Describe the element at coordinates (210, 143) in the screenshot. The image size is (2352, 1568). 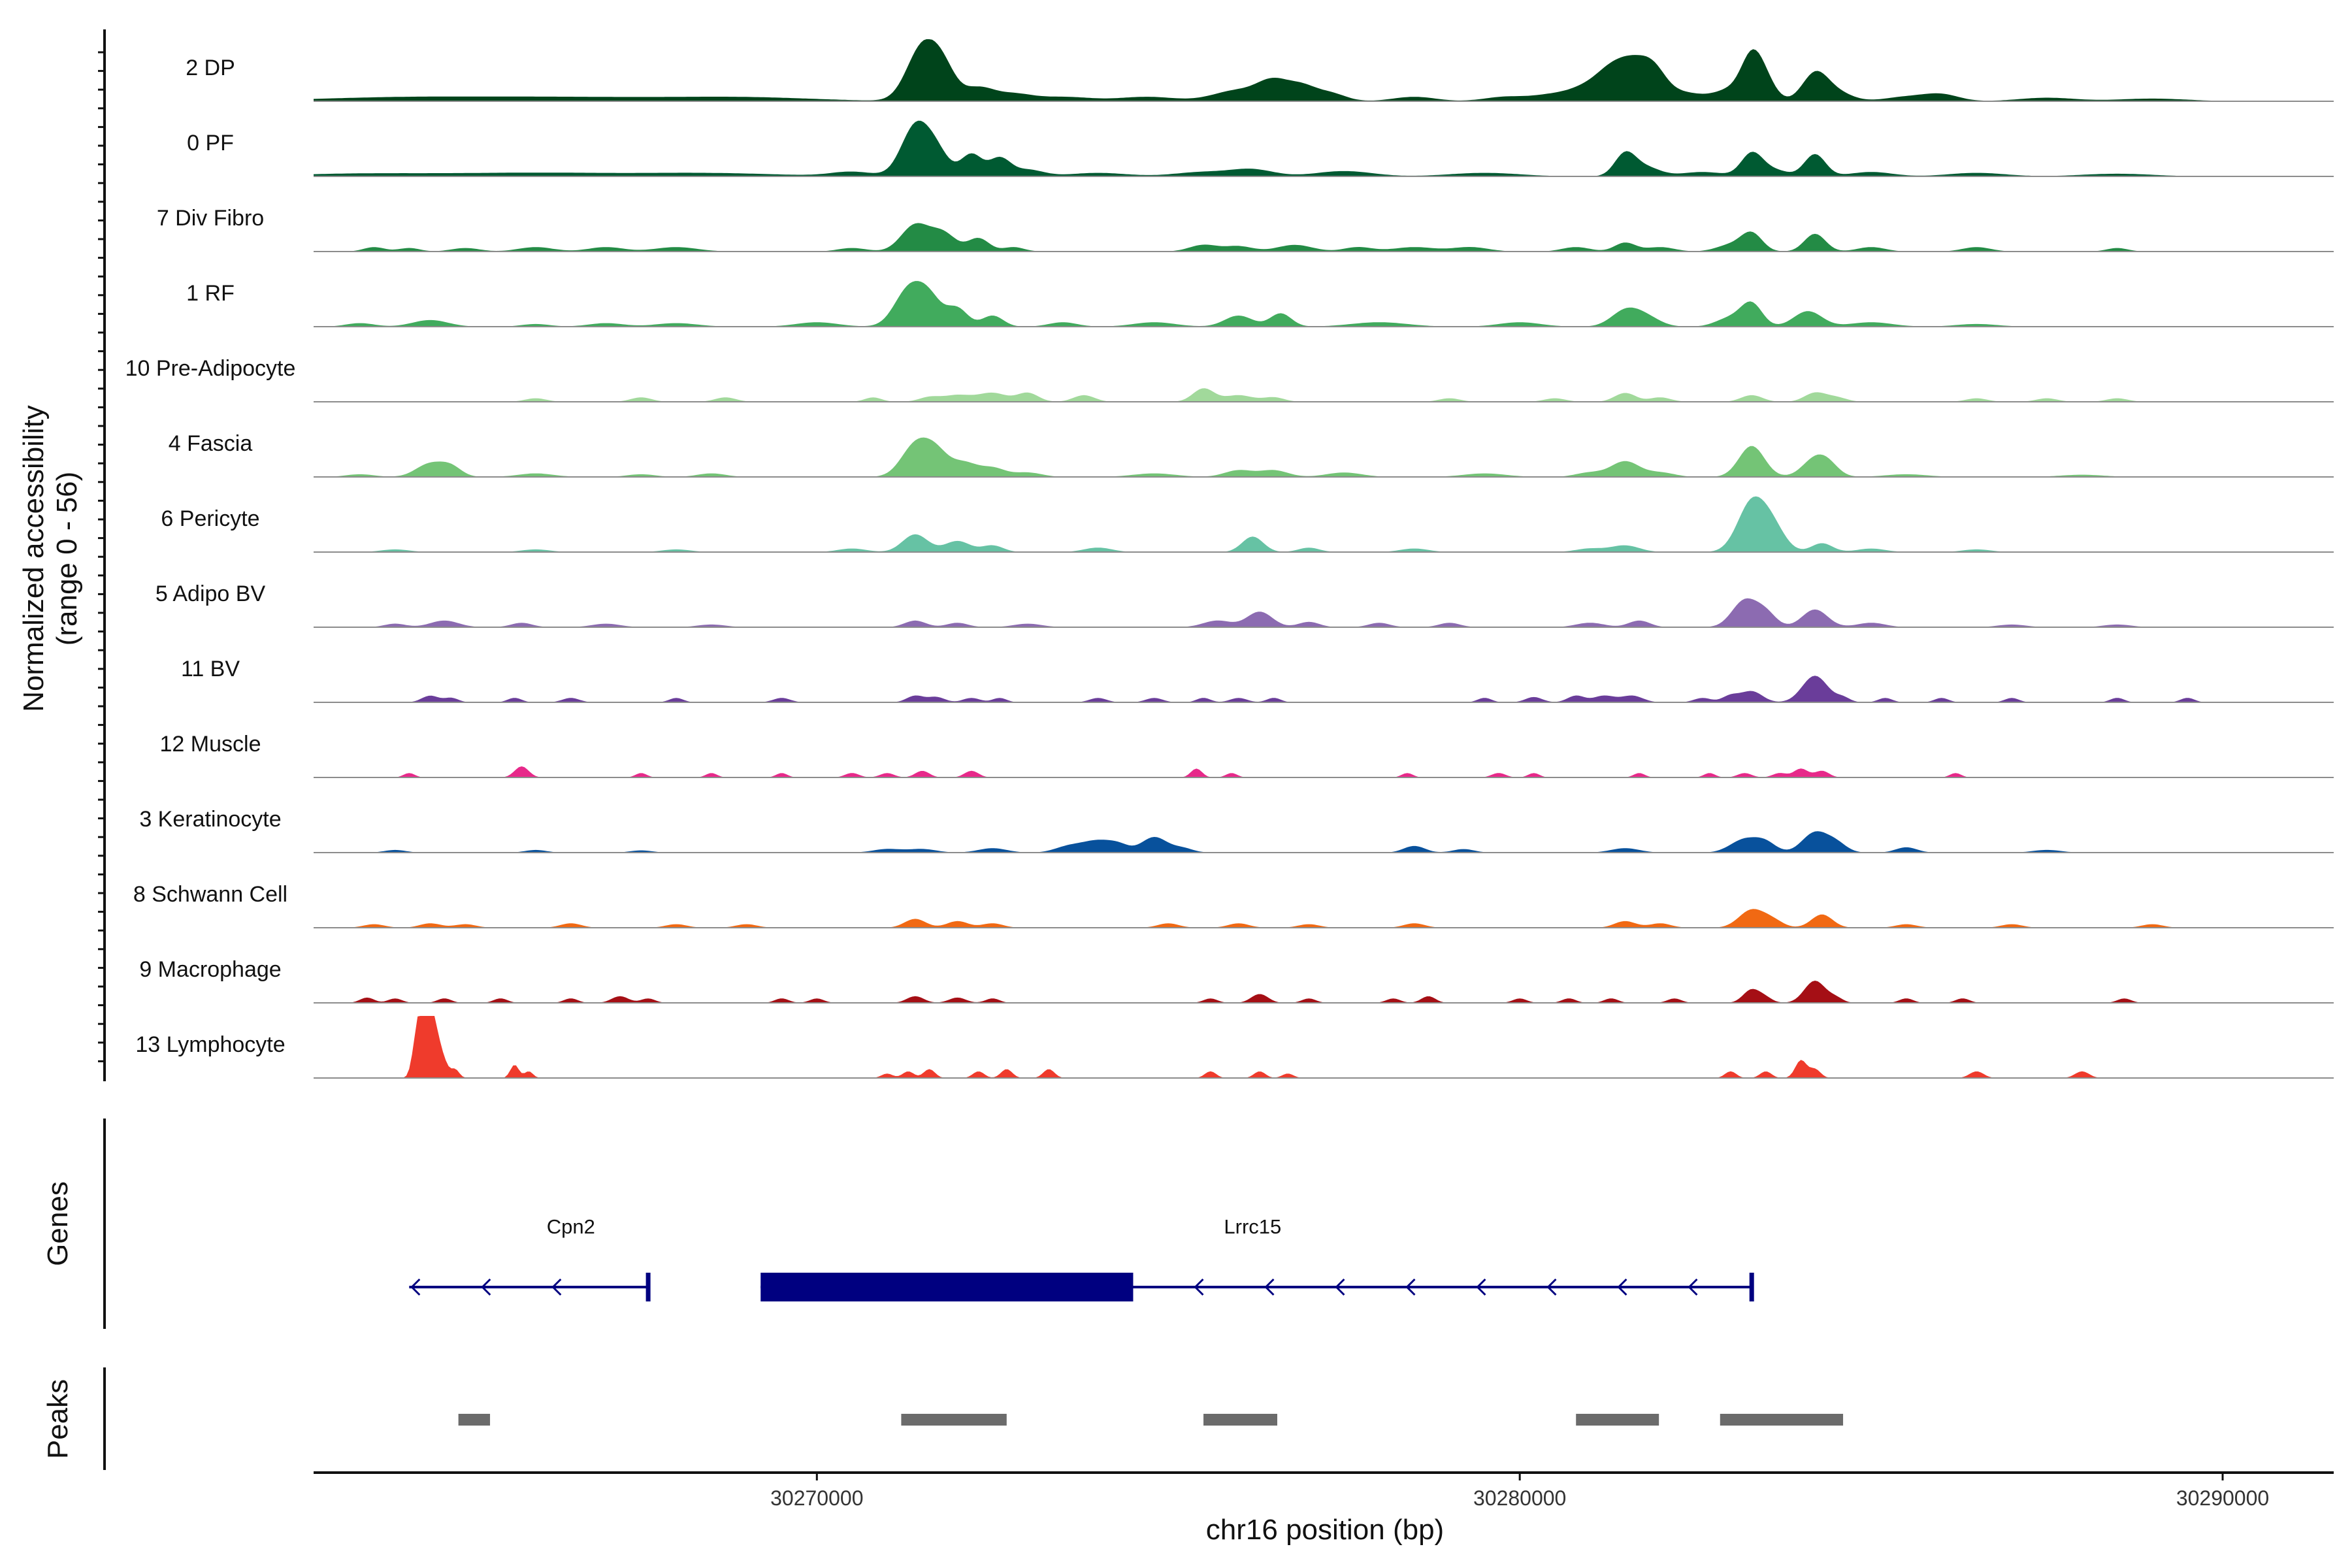
I see `track-label: 0 PF` at that location.